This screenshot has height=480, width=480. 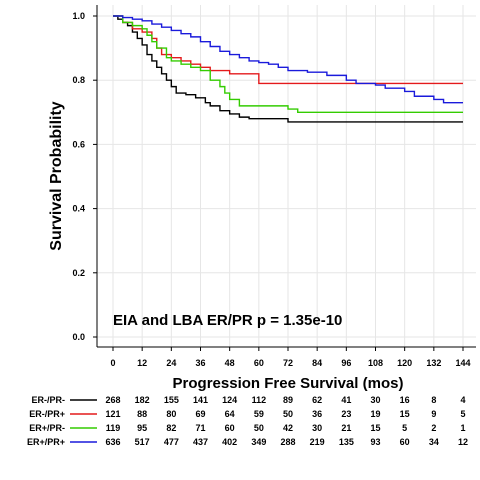 What do you see at coordinates (78, 80) in the screenshot?
I see `y-tick-label: 0.8` at bounding box center [78, 80].